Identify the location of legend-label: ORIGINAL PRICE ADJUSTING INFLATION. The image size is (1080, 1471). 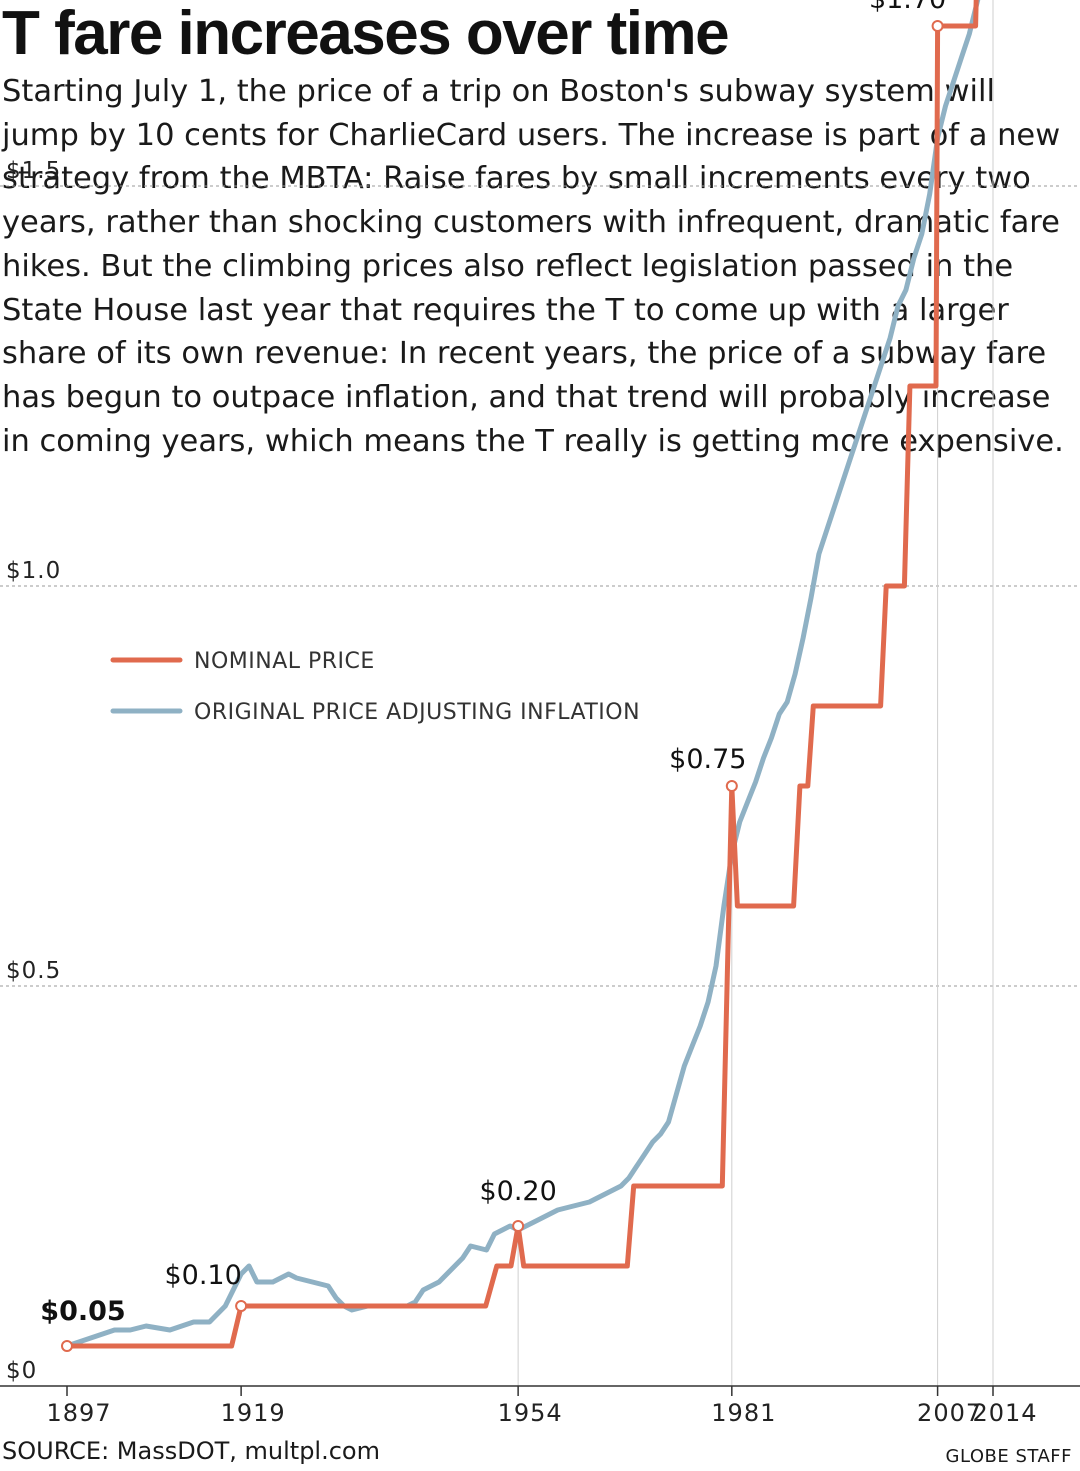
(417, 712).